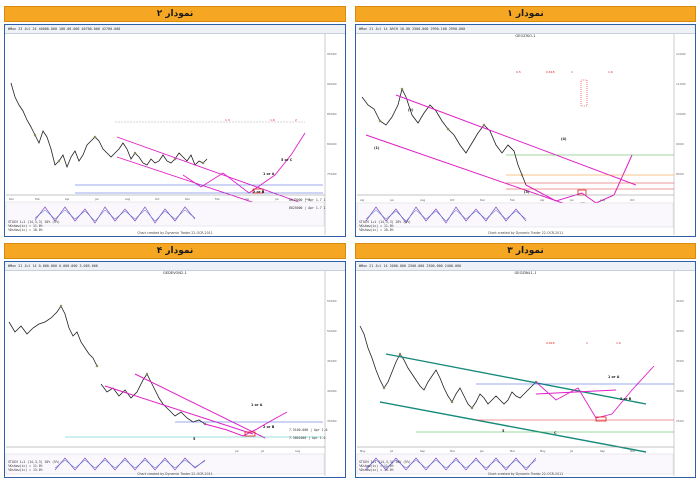 The width and height of the screenshot is (700, 488). What do you see at coordinates (332, 84) in the screenshot?
I see `svg-text: 90000` at bounding box center [332, 84].